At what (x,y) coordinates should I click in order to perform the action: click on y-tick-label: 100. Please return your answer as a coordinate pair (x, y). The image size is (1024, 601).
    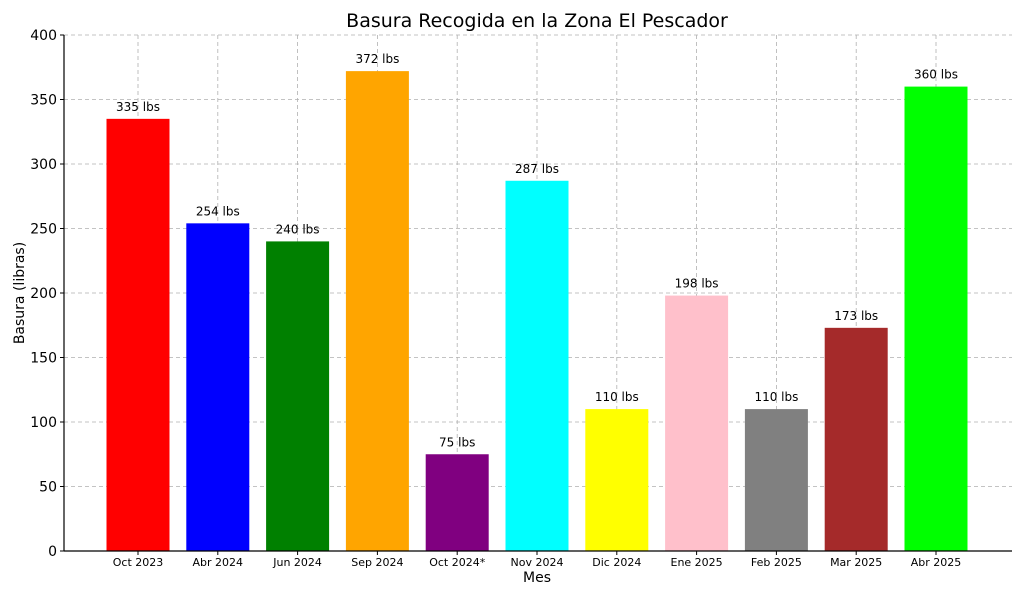
    Looking at the image, I should click on (43, 423).